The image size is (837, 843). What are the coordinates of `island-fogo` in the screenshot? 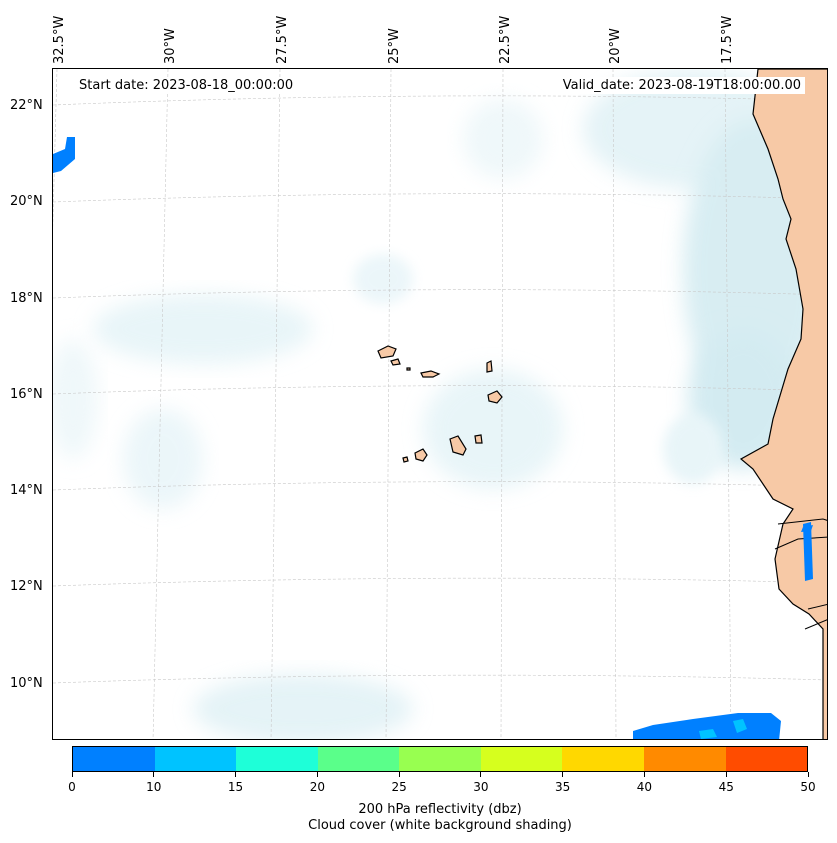 It's located at (421, 455).